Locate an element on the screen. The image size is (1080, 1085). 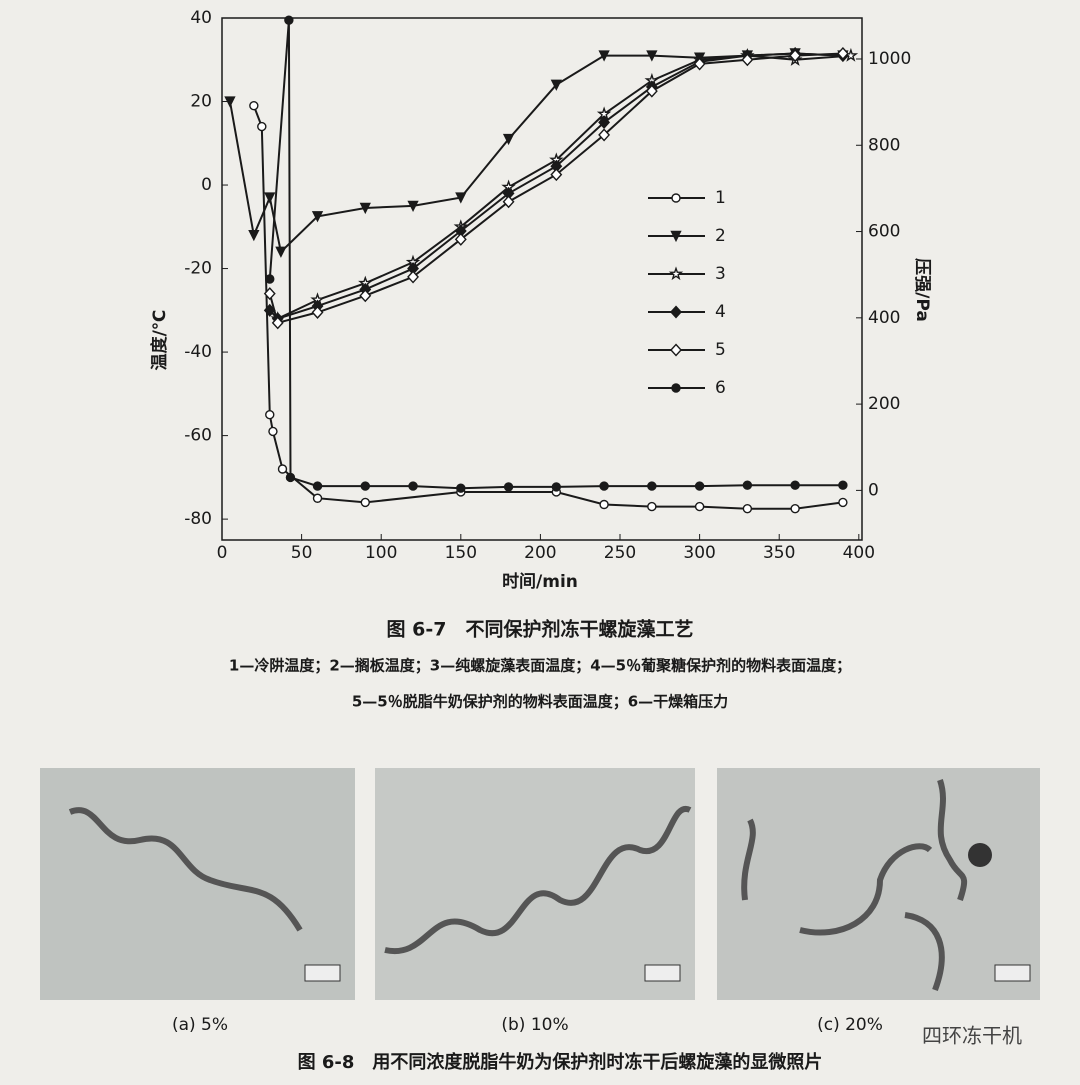
legend-label: 2 is located at coordinates (720, 236).